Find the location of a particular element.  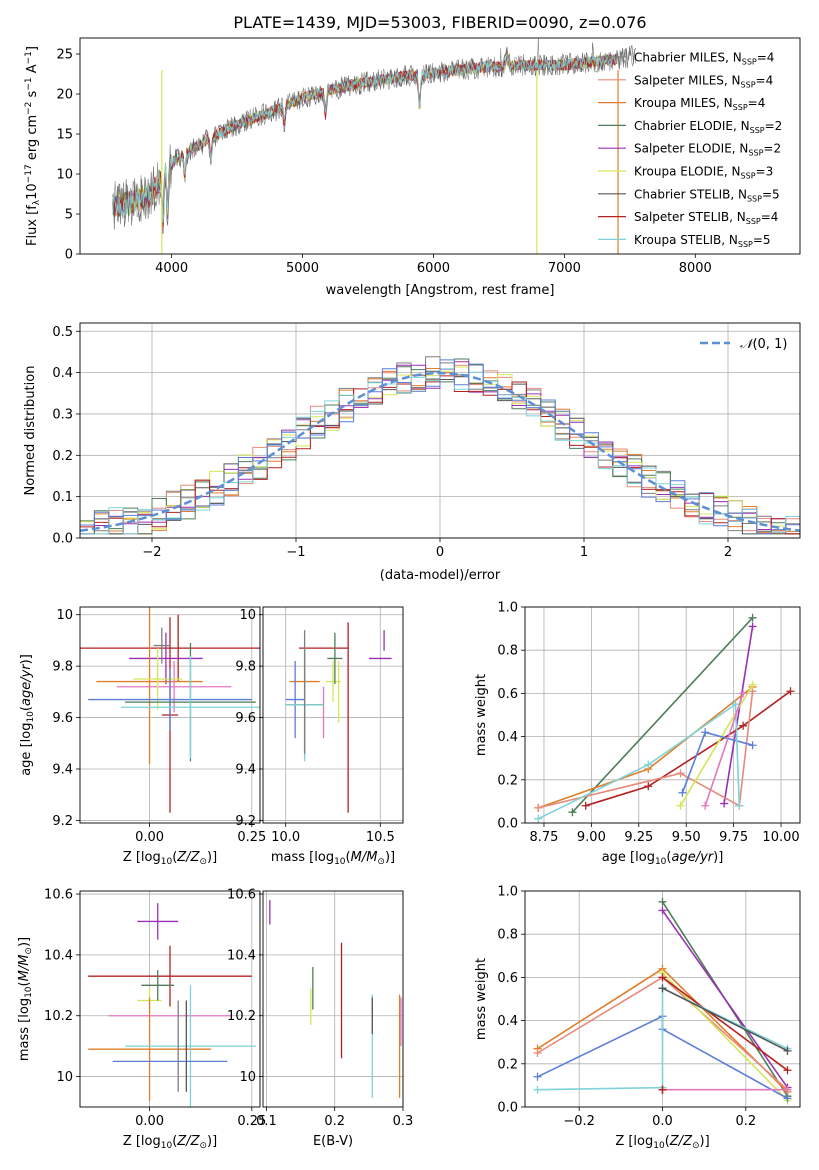

y-axis-label: mass weight is located at coordinates (481, 715).